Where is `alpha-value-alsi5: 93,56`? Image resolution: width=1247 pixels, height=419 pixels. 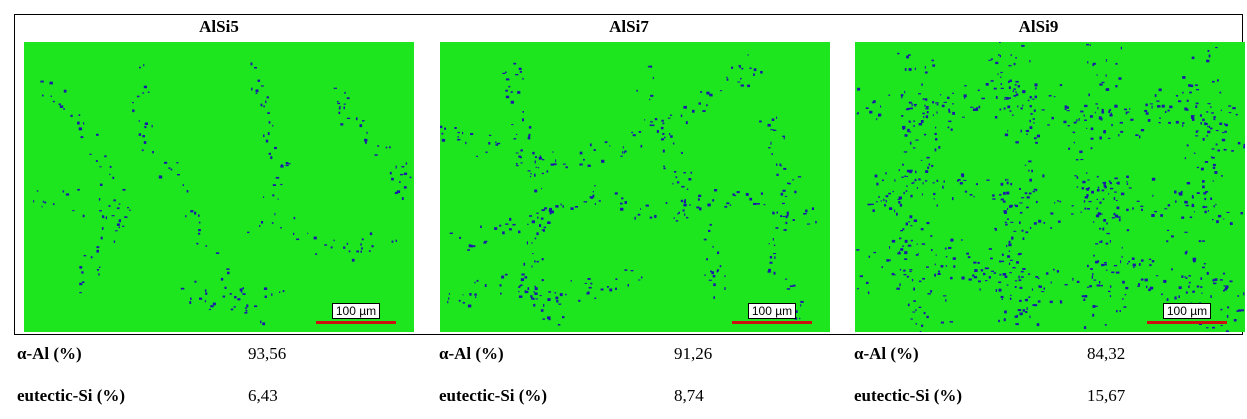
alpha-value-alsi5: 93,56 is located at coordinates (267, 353).